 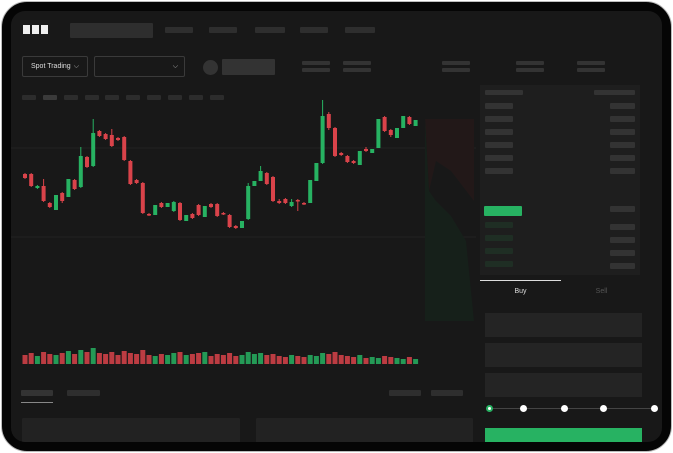 I want to click on pair-name, so click(x=248, y=67).